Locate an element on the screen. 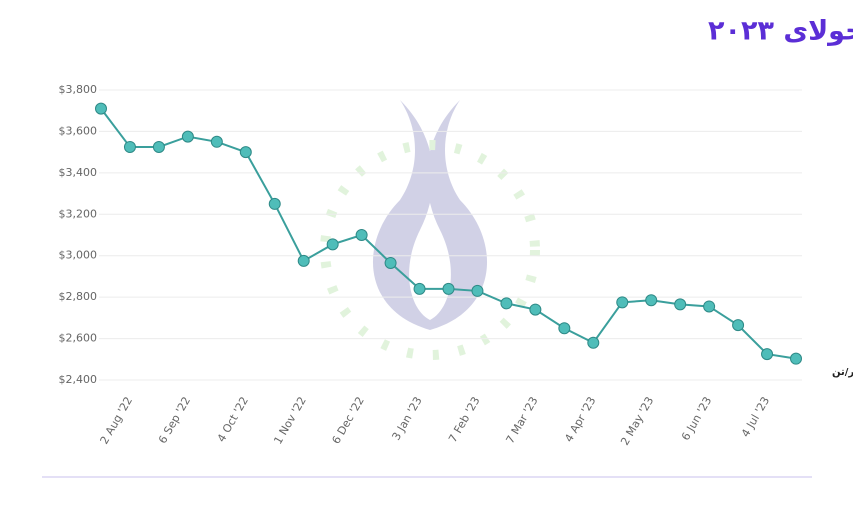  x-tick-label: 6 Sep '22 is located at coordinates (174, 420).